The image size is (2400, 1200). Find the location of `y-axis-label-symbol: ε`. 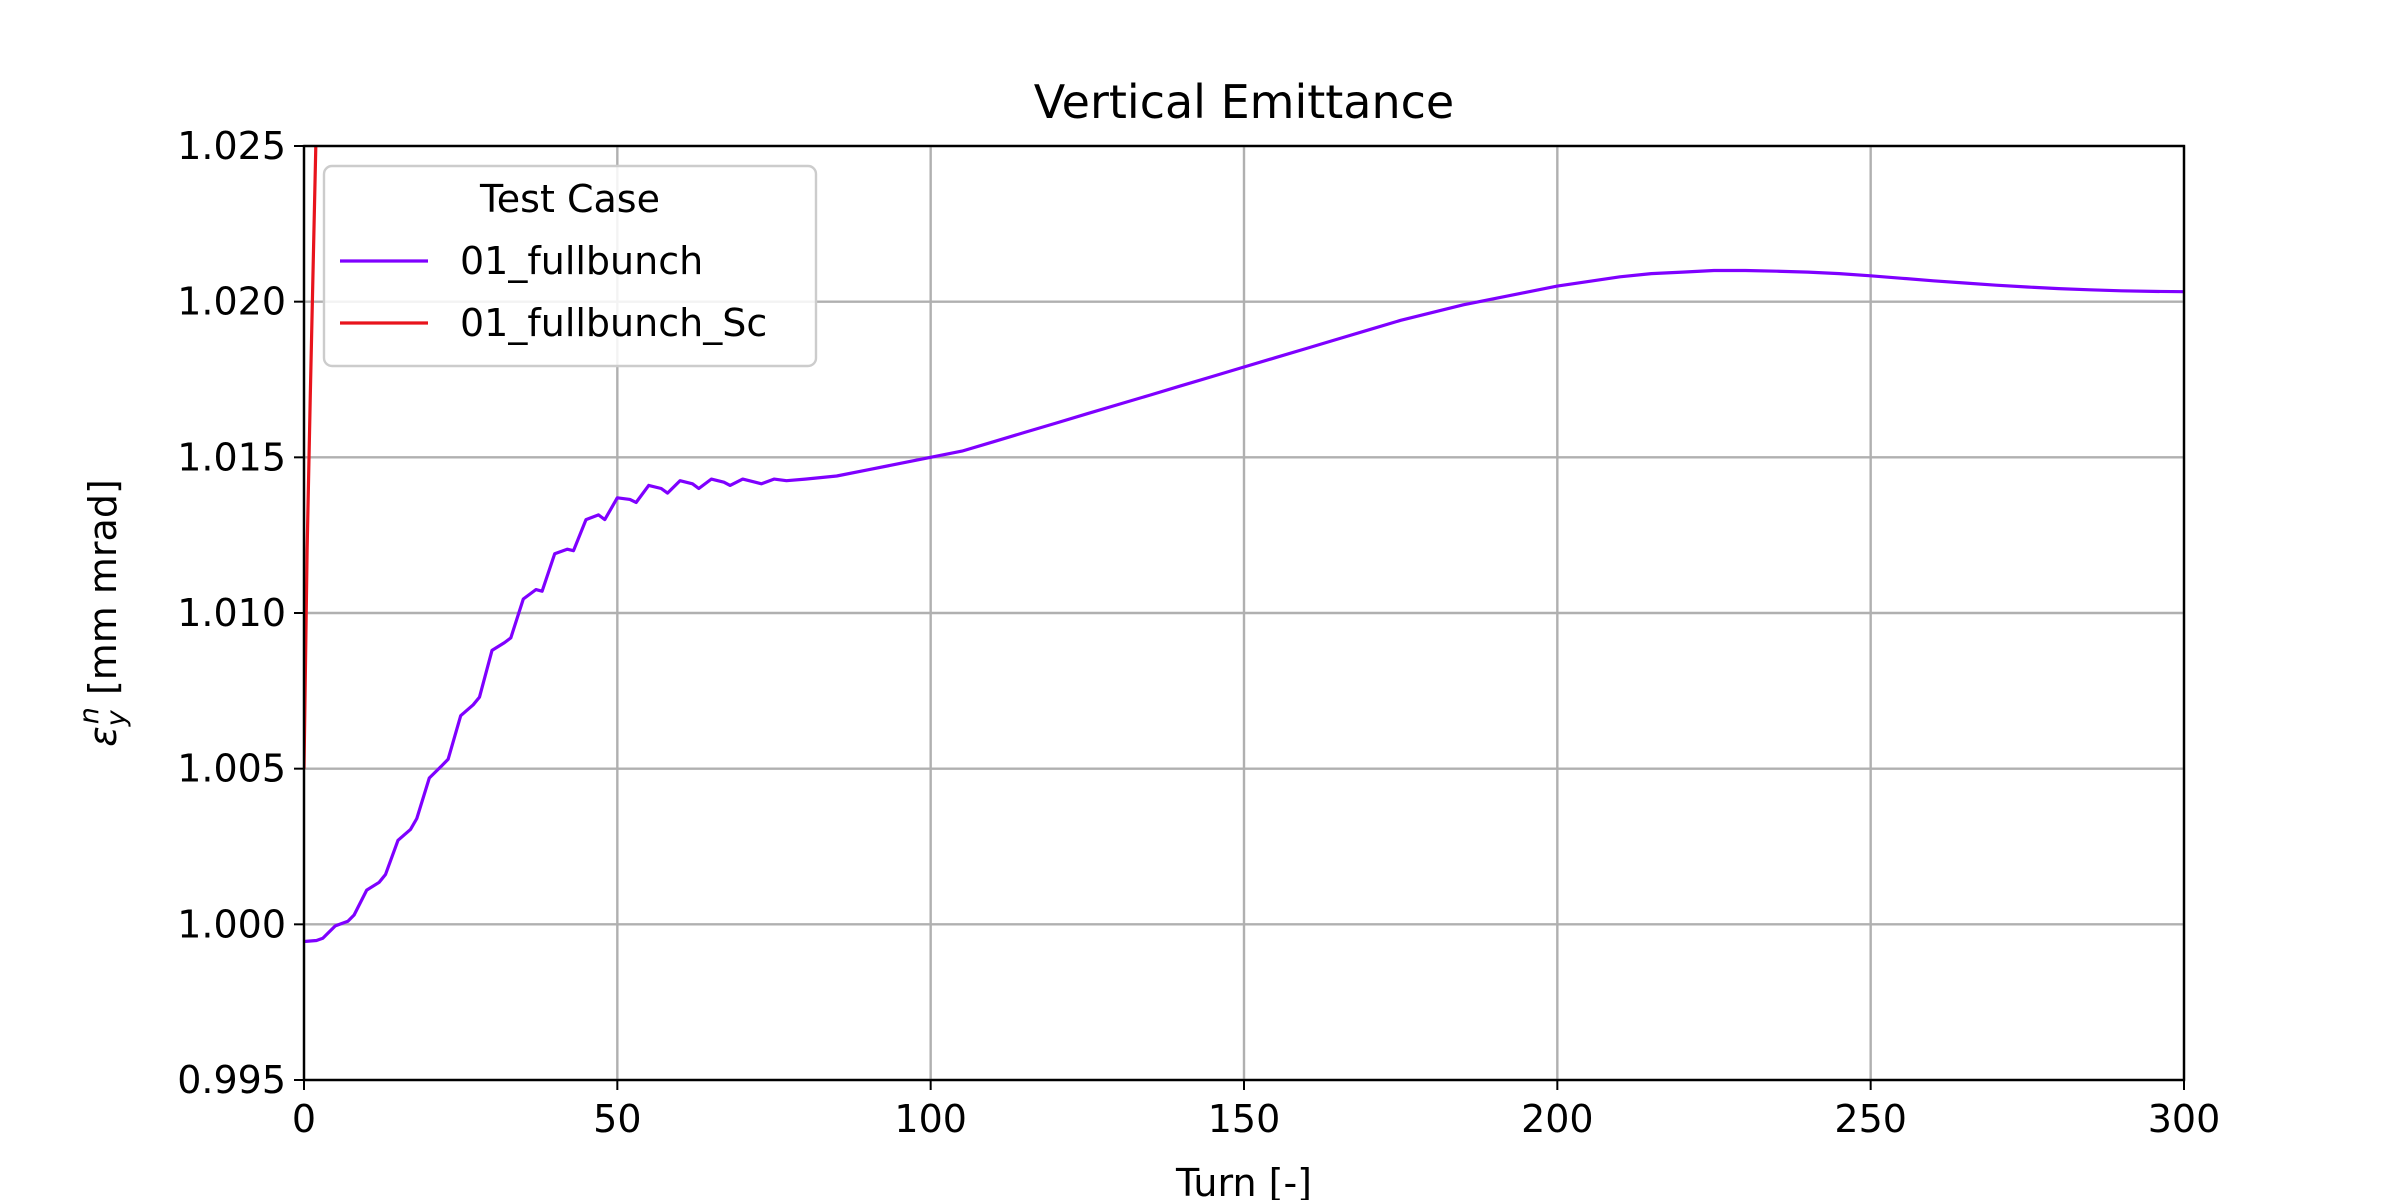

y-axis-label-symbol: ε is located at coordinates (103, 736).